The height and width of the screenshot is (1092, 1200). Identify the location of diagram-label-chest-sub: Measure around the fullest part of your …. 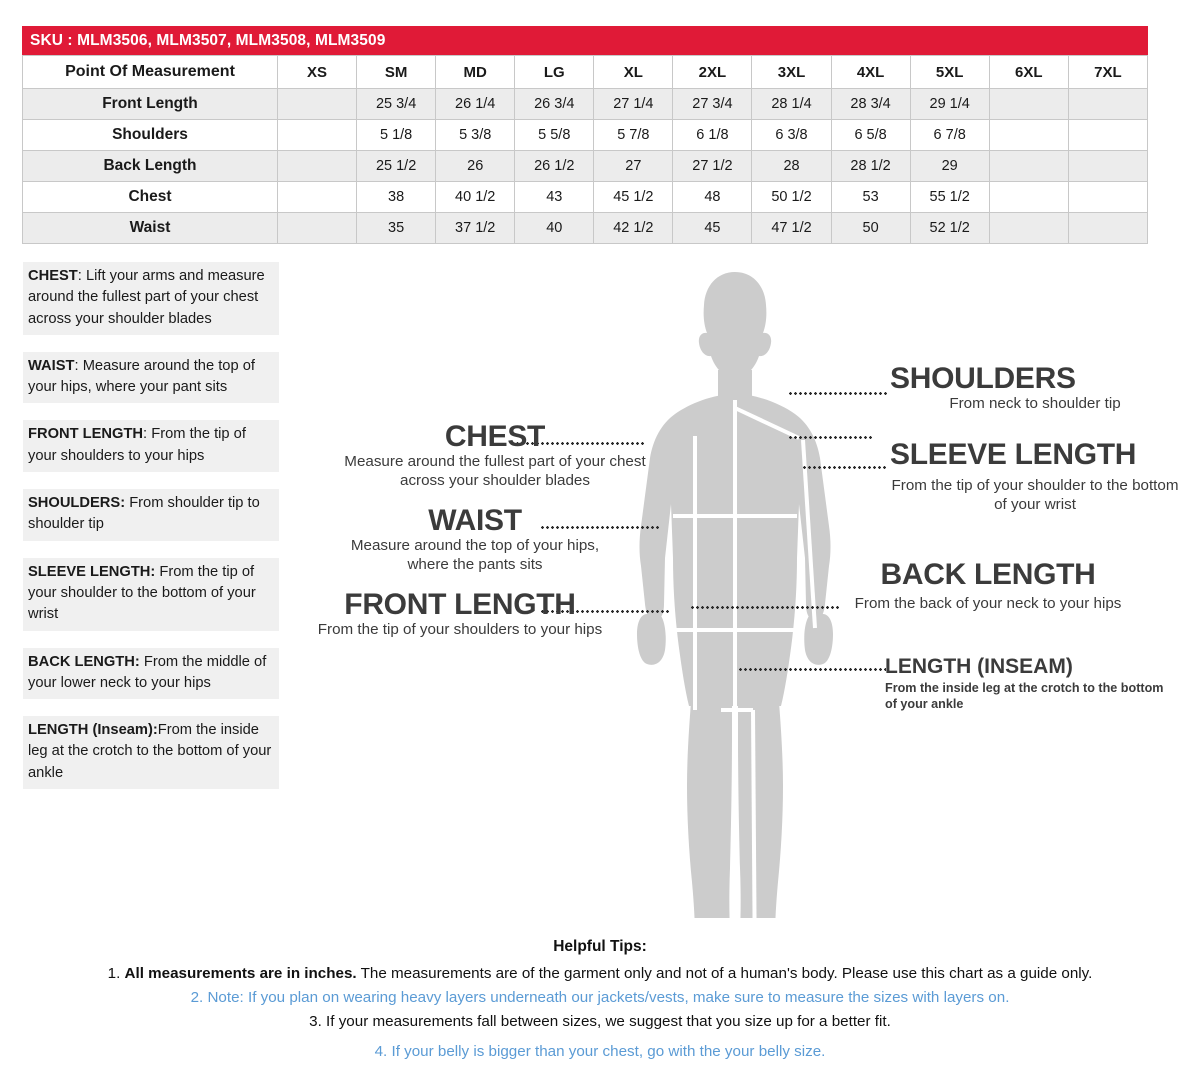
(495, 471).